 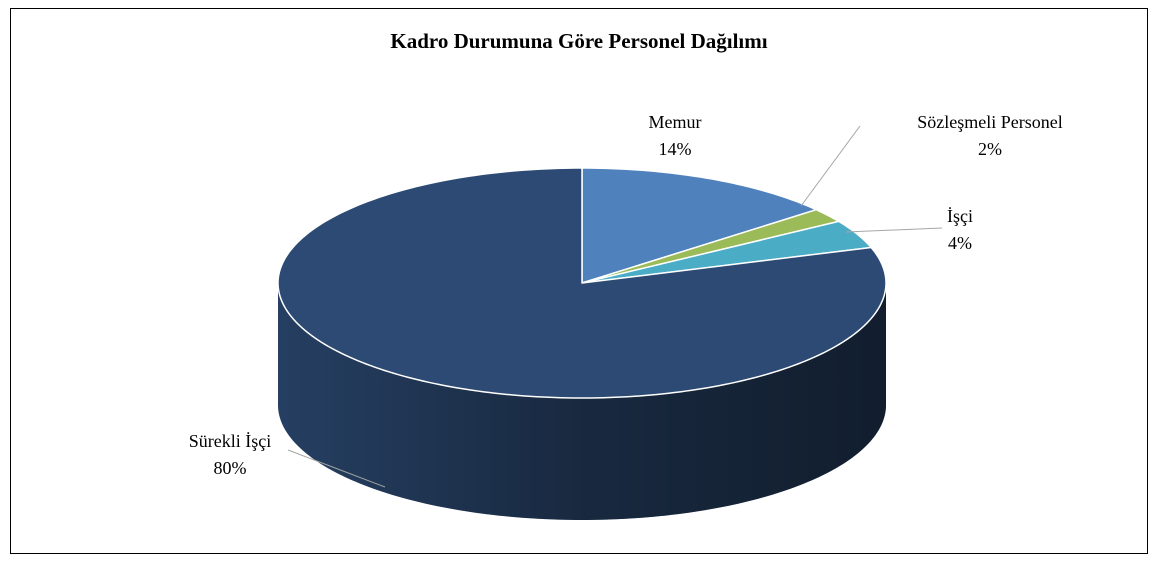 What do you see at coordinates (675, 149) in the screenshot?
I see `value-label: 14%` at bounding box center [675, 149].